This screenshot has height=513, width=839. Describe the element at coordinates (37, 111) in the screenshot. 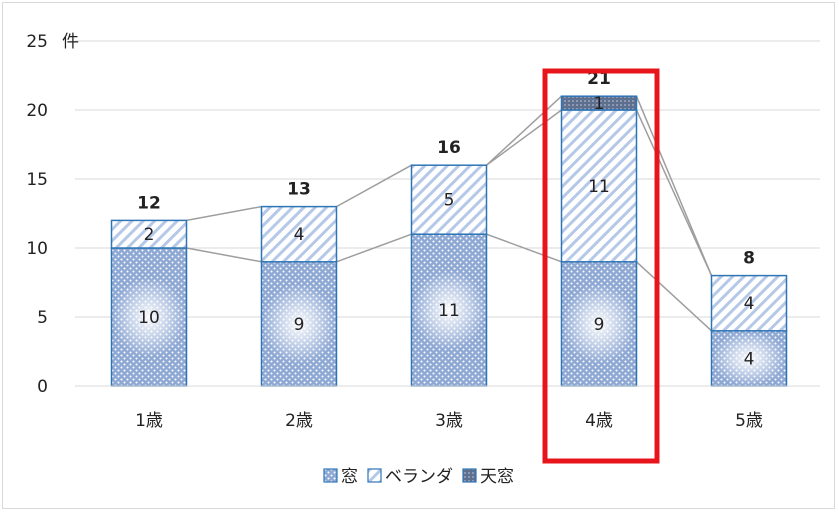

I see `y-tick-label: 20` at that location.